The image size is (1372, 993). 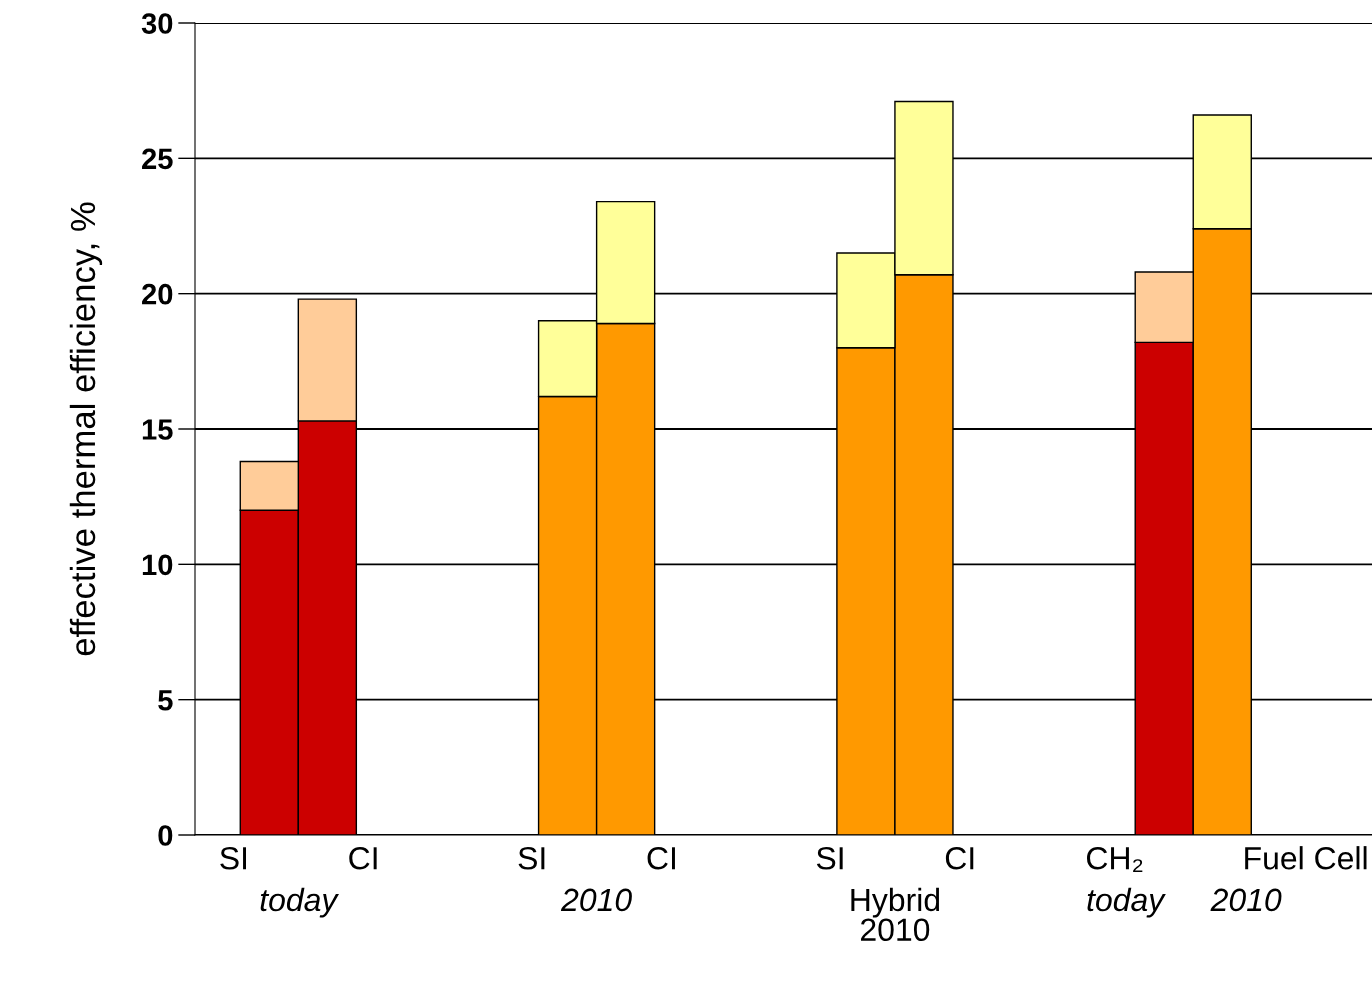 What do you see at coordinates (157, 294) in the screenshot?
I see `y-tick-label: 20` at bounding box center [157, 294].